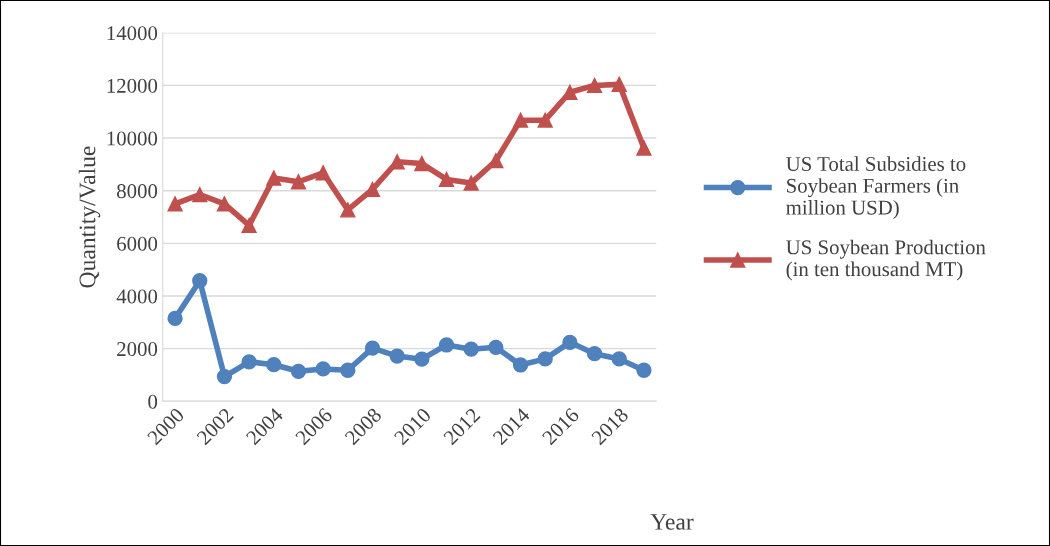 The width and height of the screenshot is (1050, 546). What do you see at coordinates (132, 138) in the screenshot?
I see `y-tick-label: 10000` at bounding box center [132, 138].